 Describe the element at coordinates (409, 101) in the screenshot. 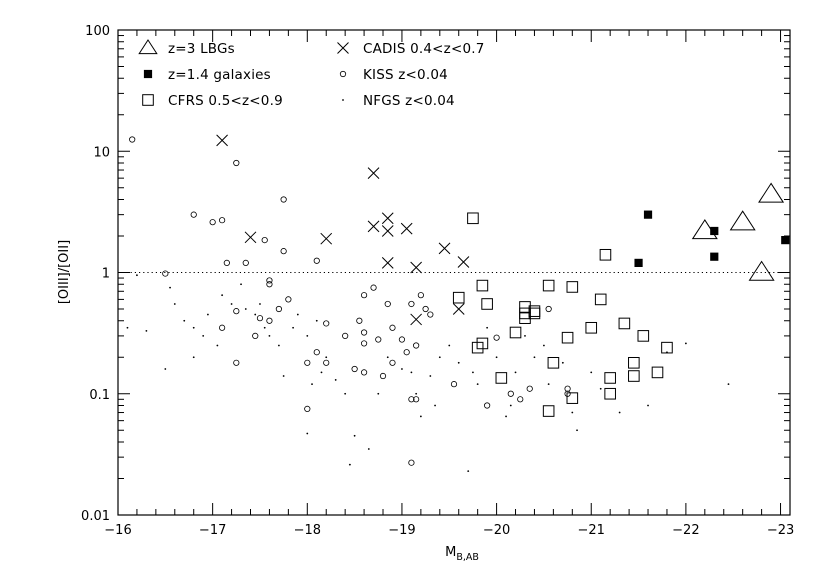

I see `legend-entry-label: NFGS z<0.04` at that location.